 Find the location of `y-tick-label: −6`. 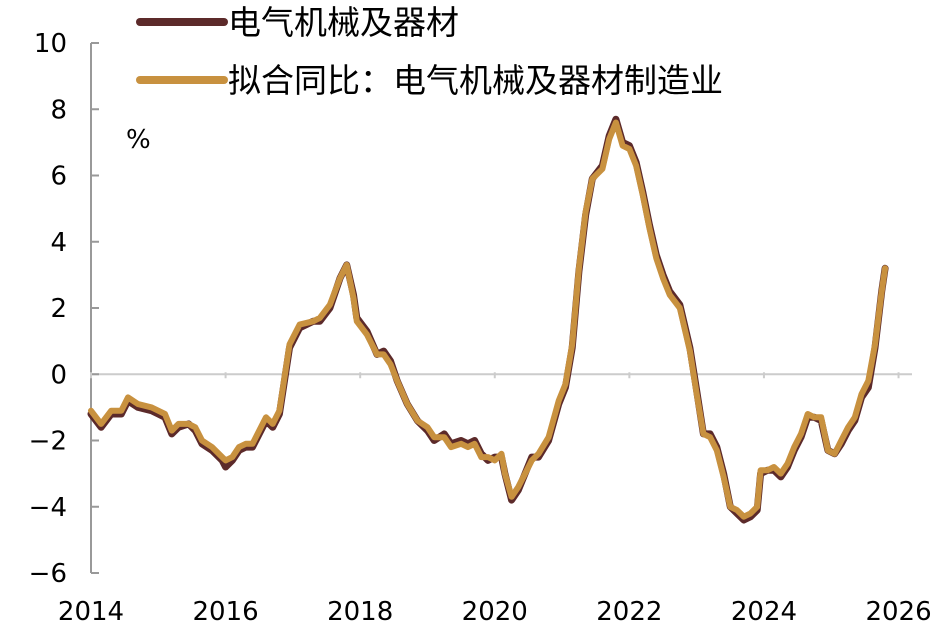

y-tick-label: −6 is located at coordinates (48, 574).